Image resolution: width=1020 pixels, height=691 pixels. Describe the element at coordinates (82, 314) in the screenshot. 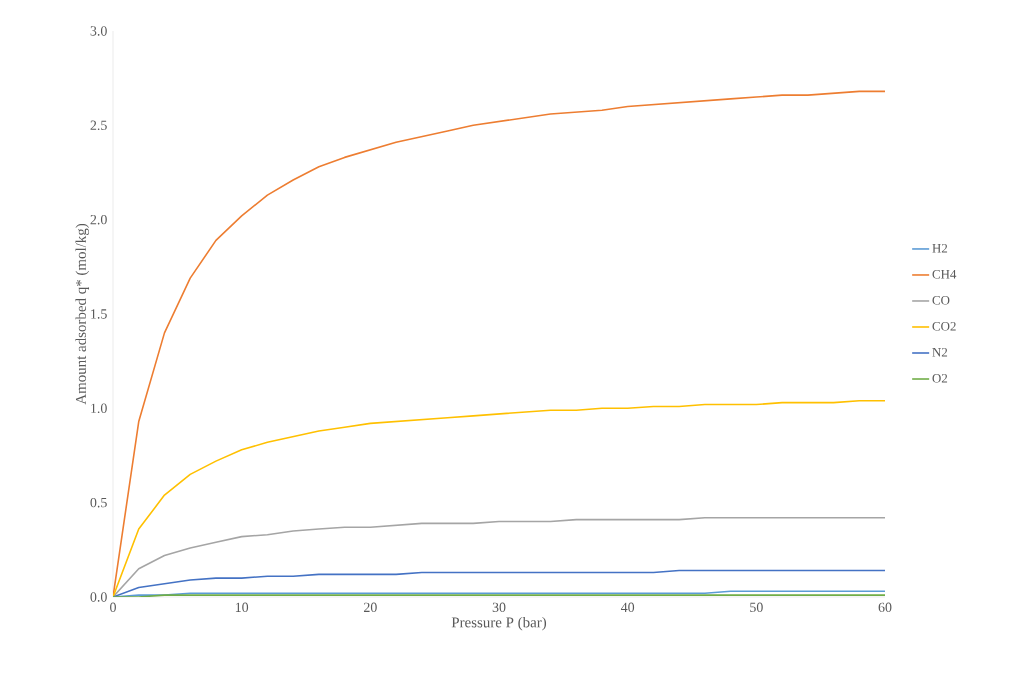

I see `y-axis-title: Amount adsorbed q* (mol/kg)` at that location.